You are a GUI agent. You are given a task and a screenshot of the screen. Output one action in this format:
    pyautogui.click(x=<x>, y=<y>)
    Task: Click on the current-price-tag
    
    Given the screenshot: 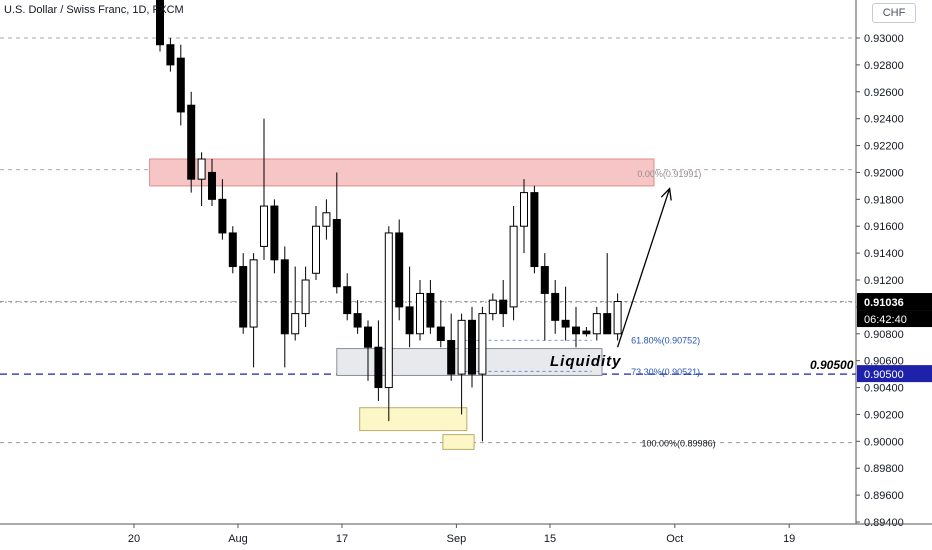 What is the action you would take?
    pyautogui.click(x=894, y=302)
    